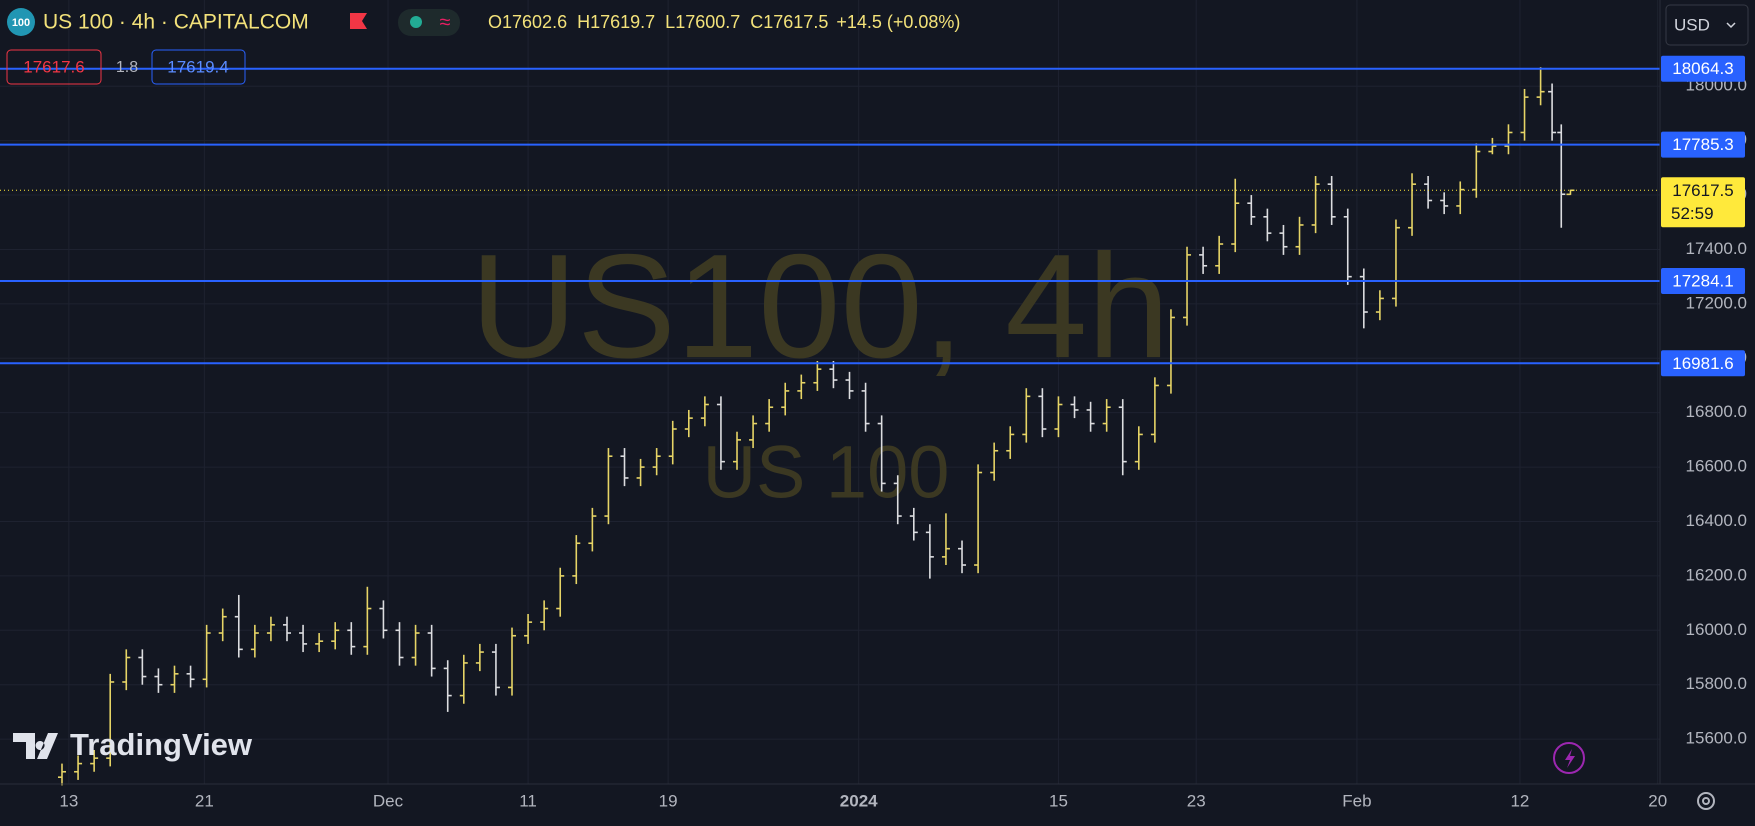  What do you see at coordinates (756, 22) in the screenshot?
I see `legend-label: C` at bounding box center [756, 22].